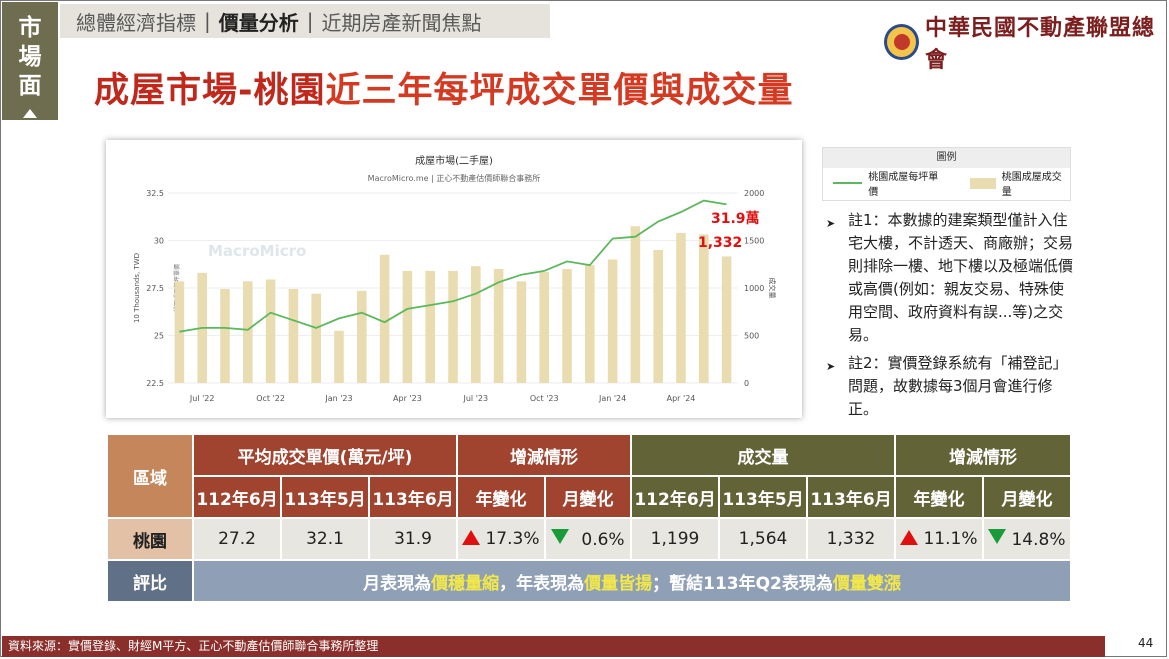 Image resolution: width=1169 pixels, height=659 pixels. I want to click on eval-text: ；暫結113年Q2表現為, so click(742, 583).